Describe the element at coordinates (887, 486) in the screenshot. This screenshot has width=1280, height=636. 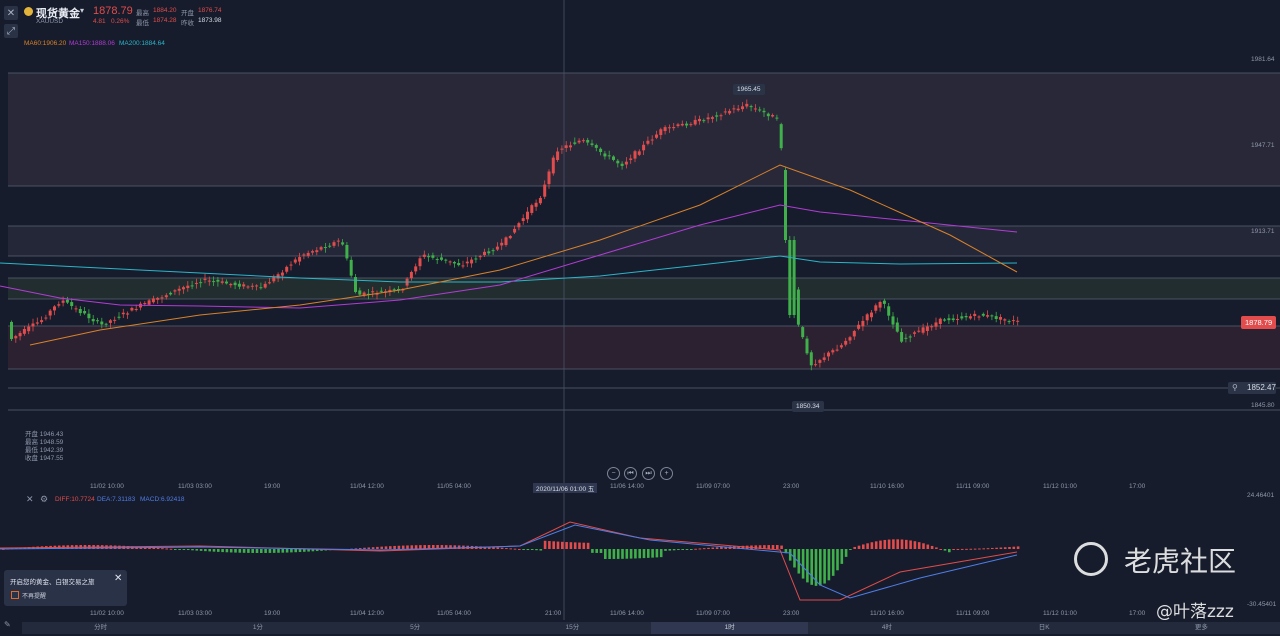
I see `time-axis-label: 11/10 16:00` at that location.